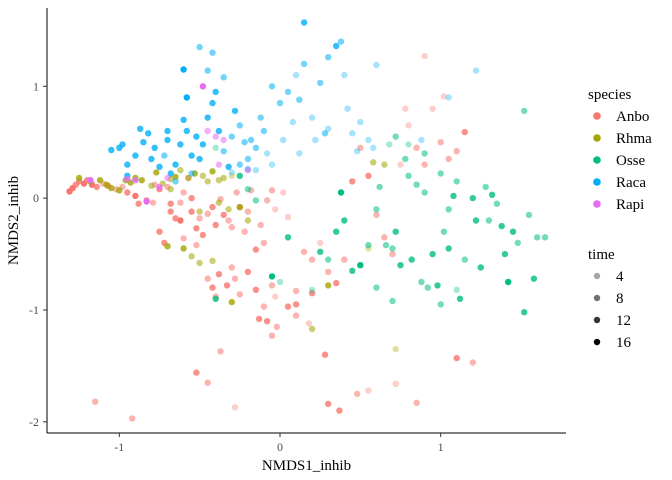 Image resolution: width=672 pixels, height=480 pixels. What do you see at coordinates (36, 86) in the screenshot?
I see `y-tick-label: 1` at bounding box center [36, 86].